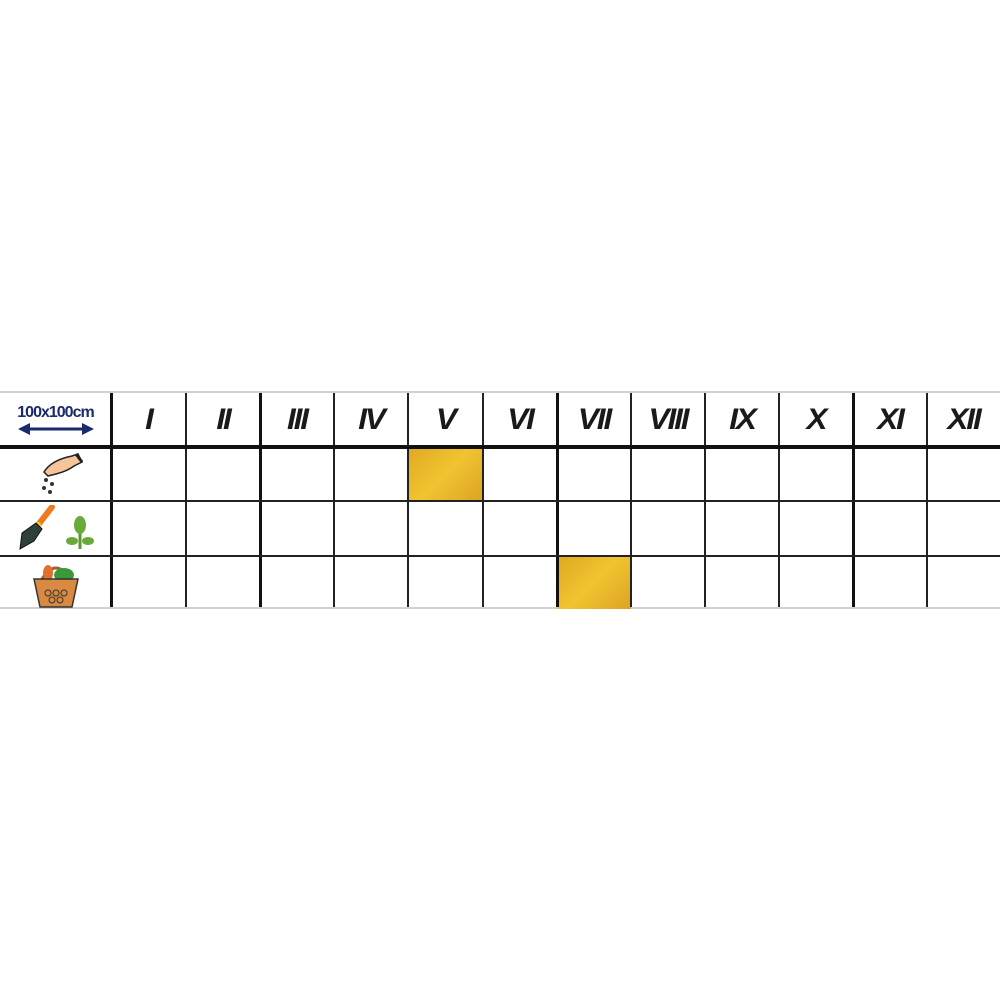  Describe the element at coordinates (816, 528) in the screenshot. I see `planting-cell-X` at that location.